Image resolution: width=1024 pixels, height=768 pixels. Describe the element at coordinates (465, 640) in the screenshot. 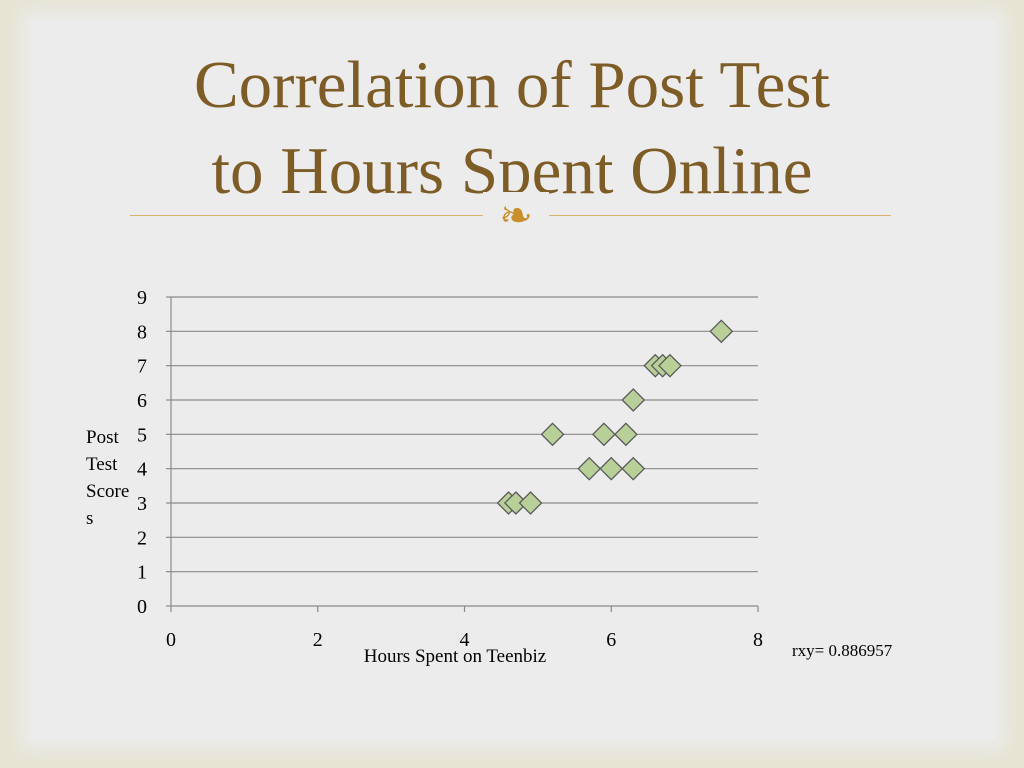

I see `x-tick-label-4: 4` at that location.